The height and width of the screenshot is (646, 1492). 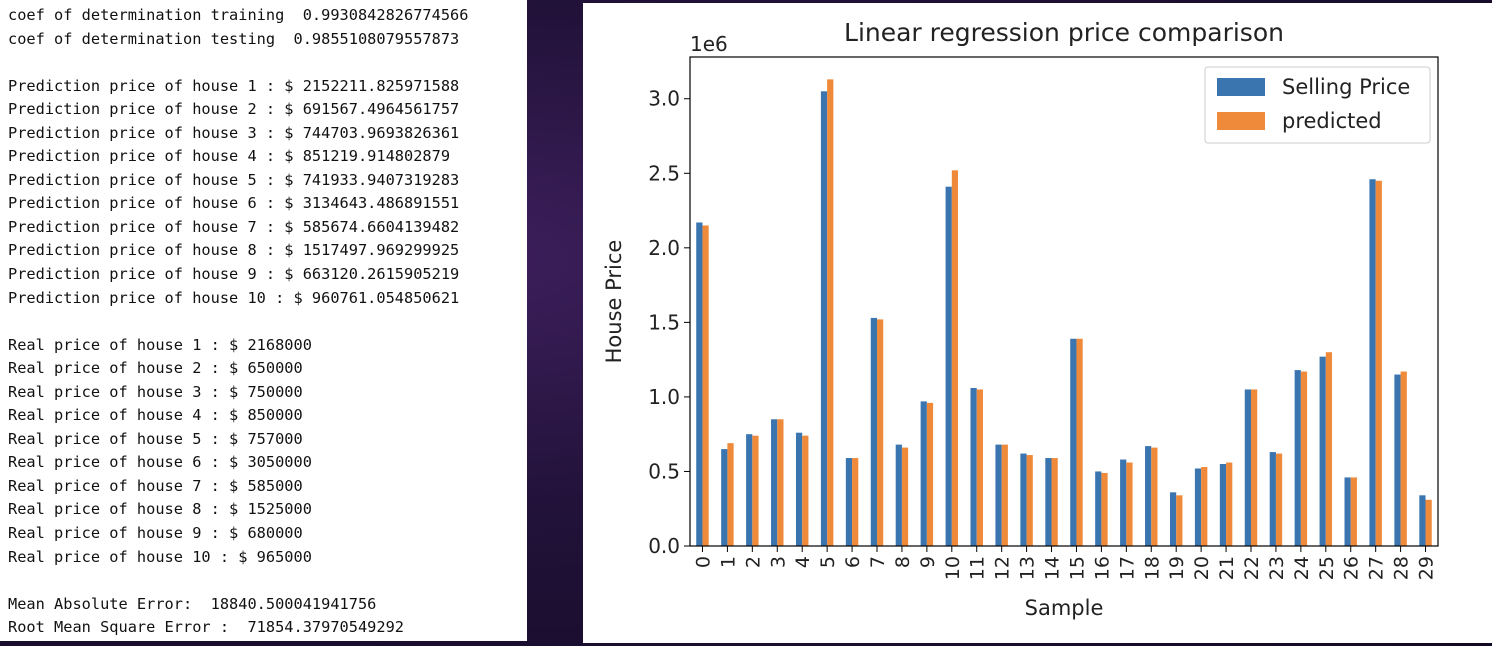 What do you see at coordinates (664, 173) in the screenshot?
I see `y-tick-label: 2.5` at bounding box center [664, 173].